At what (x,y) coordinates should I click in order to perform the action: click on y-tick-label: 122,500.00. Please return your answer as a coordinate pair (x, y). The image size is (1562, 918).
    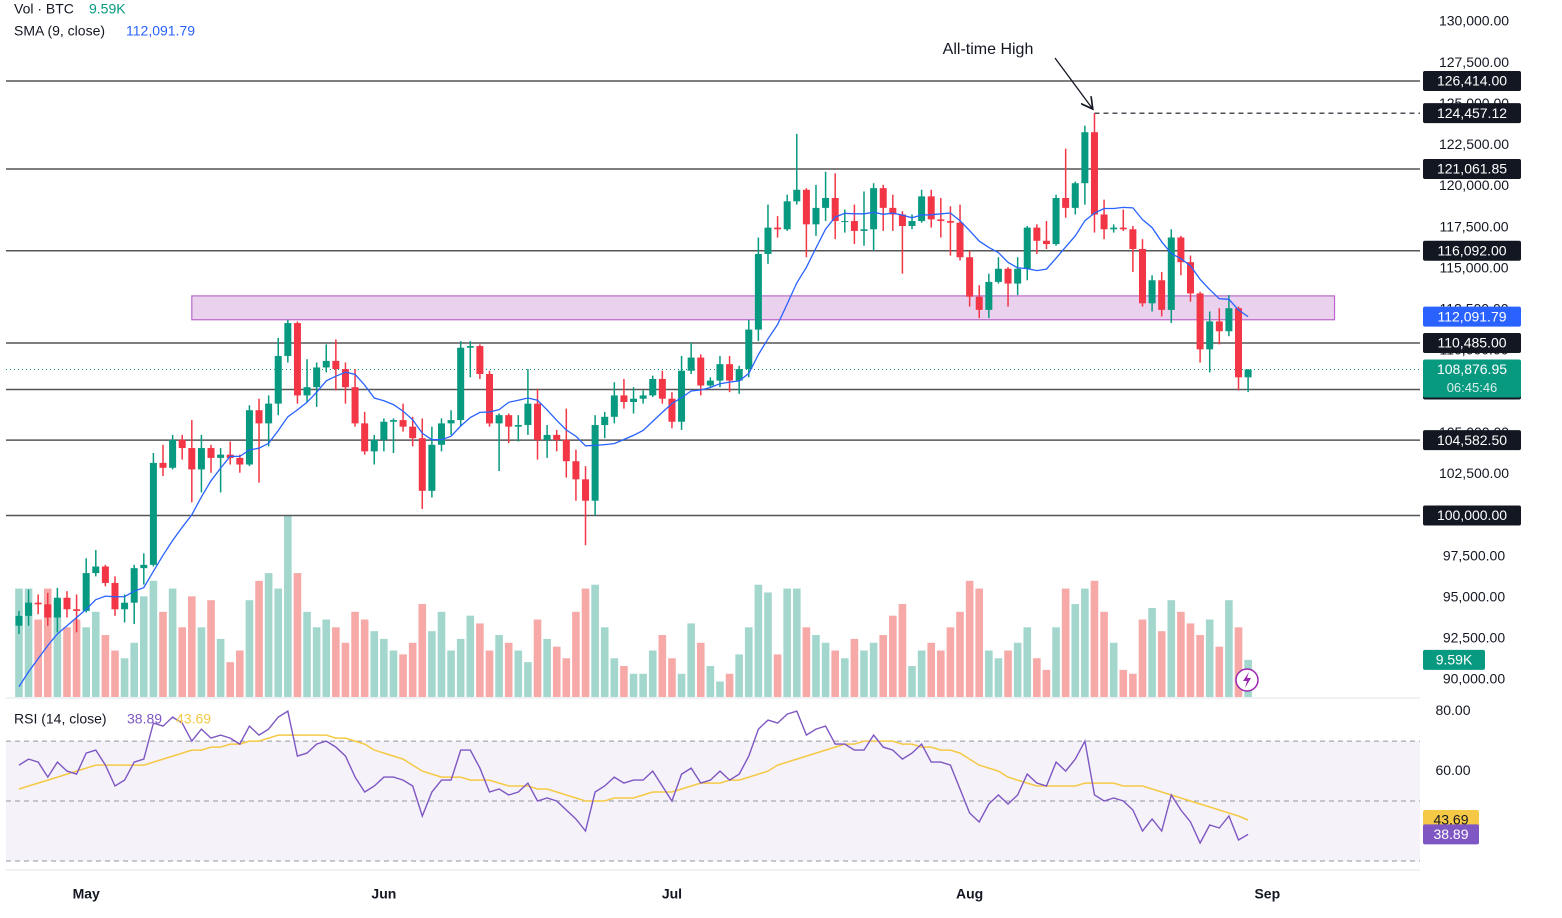
    Looking at the image, I should click on (1474, 144).